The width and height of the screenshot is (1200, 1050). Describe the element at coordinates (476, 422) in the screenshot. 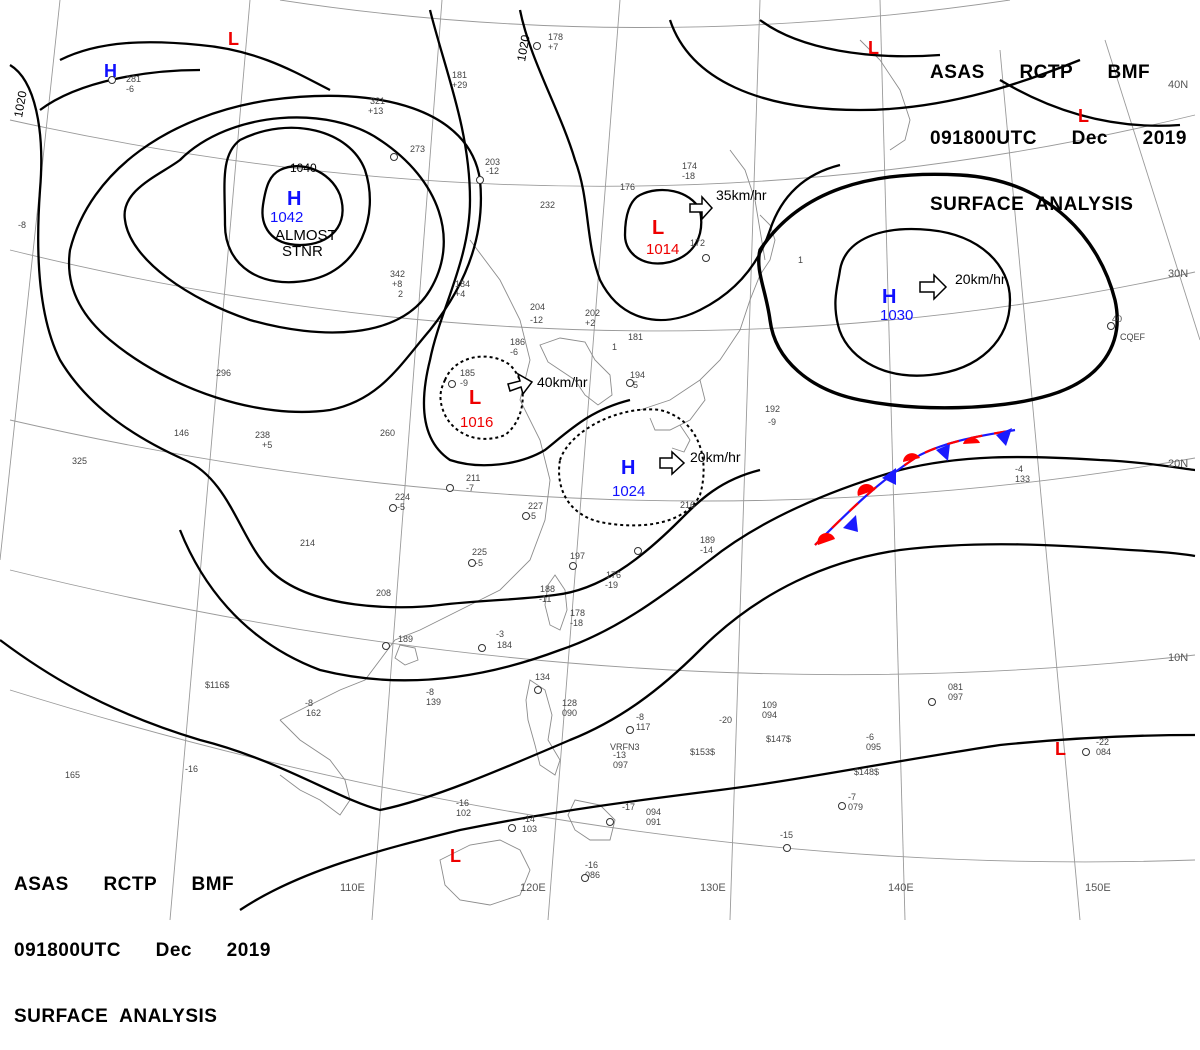

I see `low-value-1016: 1016` at that location.